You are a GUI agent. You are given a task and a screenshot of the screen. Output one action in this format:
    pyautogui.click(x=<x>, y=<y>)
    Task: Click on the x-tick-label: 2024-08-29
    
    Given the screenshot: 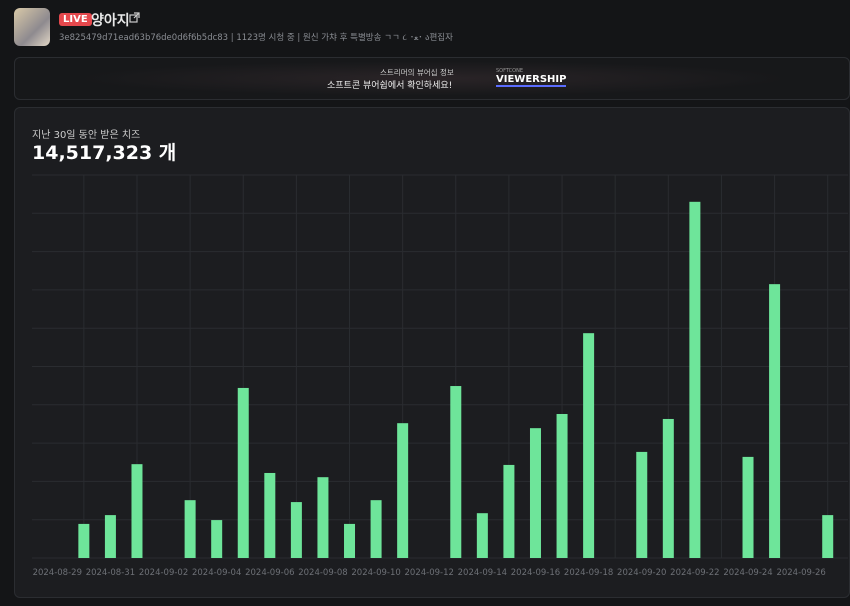 What is the action you would take?
    pyautogui.click(x=57, y=573)
    